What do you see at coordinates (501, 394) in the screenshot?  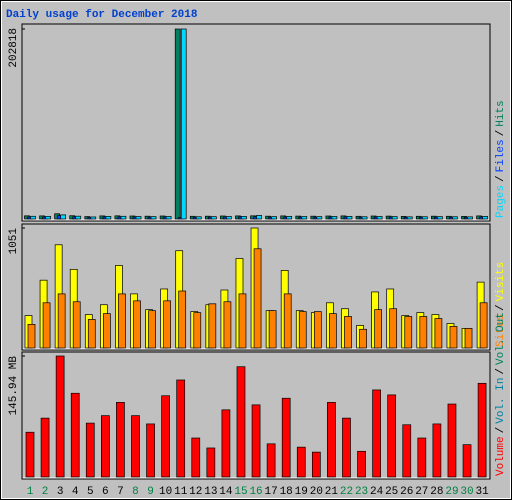 I see `legend: Volume / Vol. In / Vol. Out` at bounding box center [501, 394].